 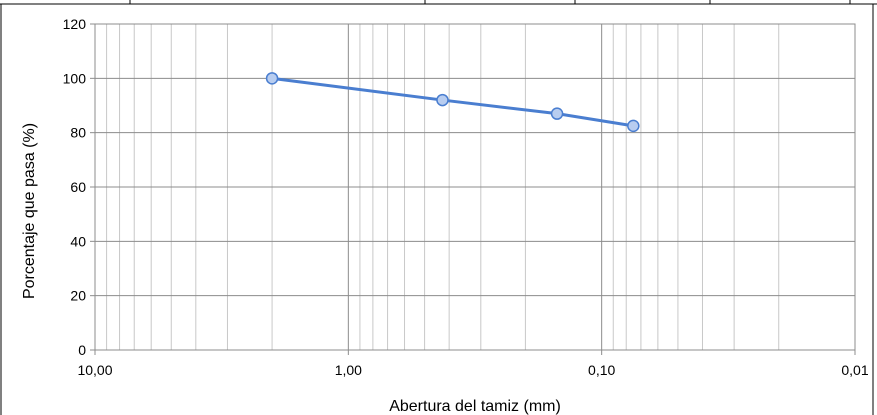 I want to click on x-tick-label: 0,01, so click(x=854, y=370).